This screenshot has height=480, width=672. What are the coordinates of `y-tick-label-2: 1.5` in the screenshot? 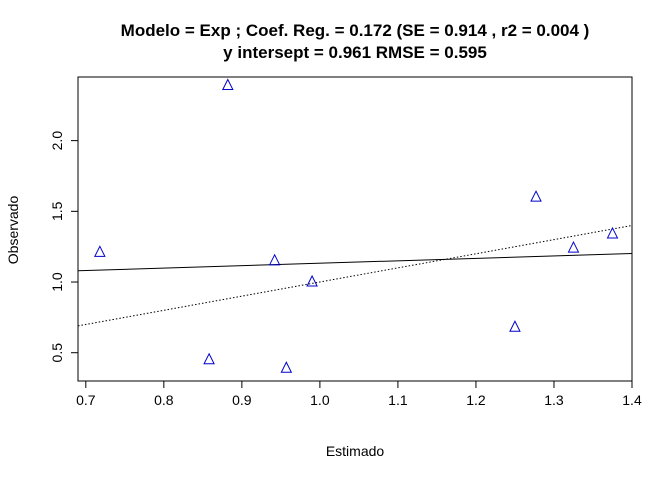 It's located at (57, 211).